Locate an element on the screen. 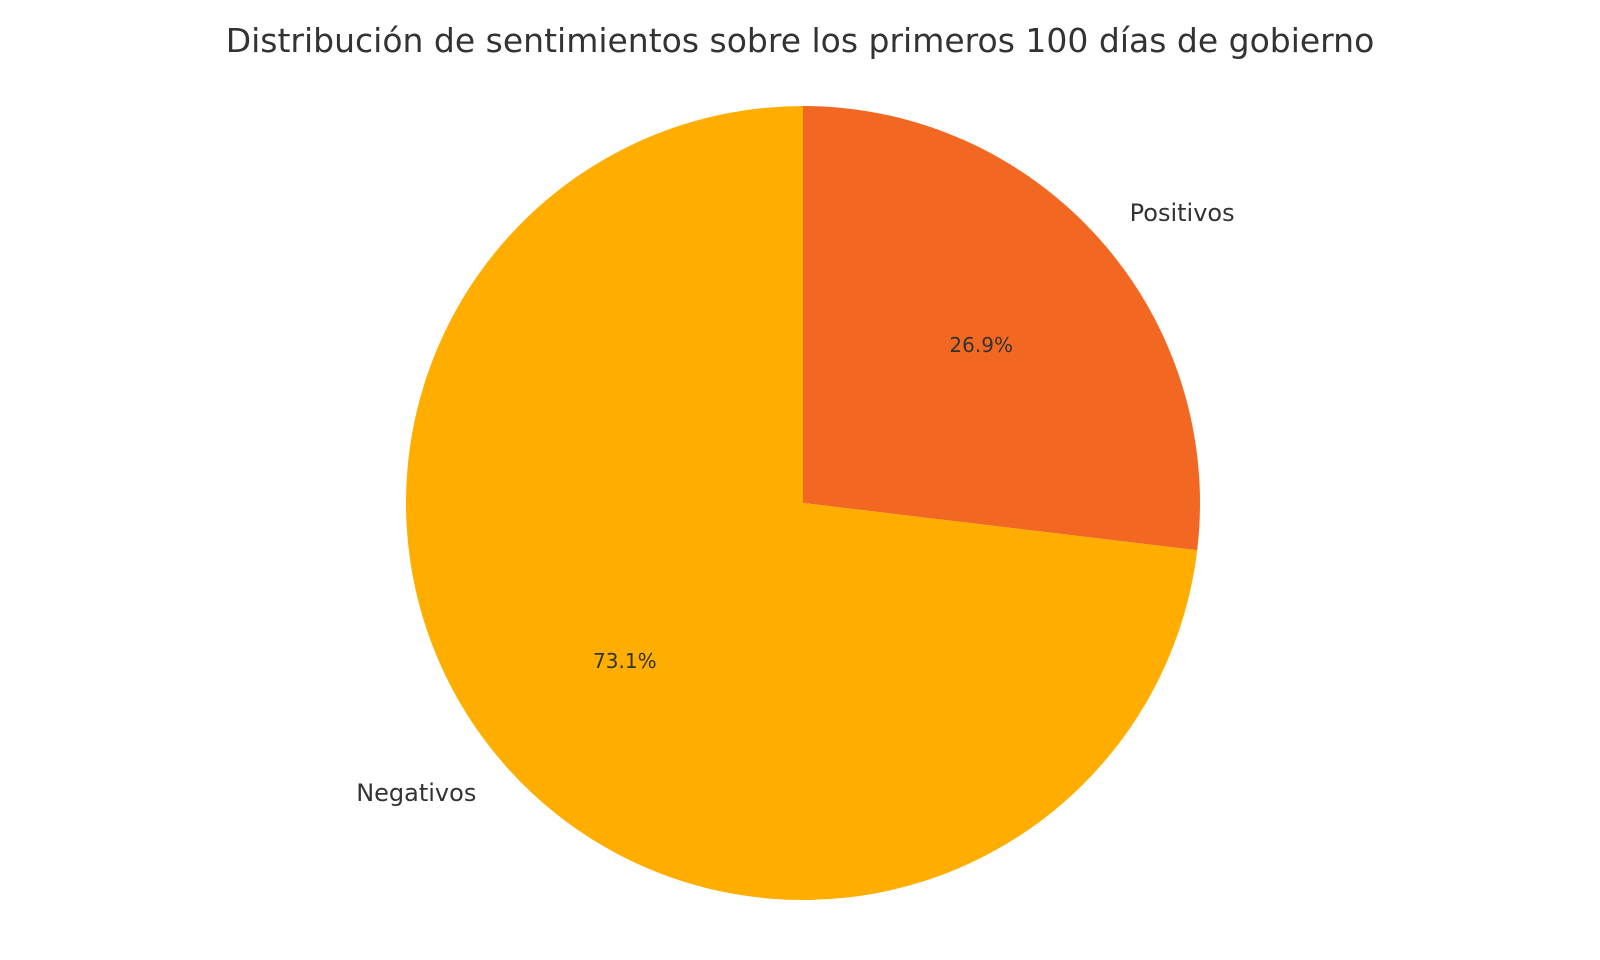 Image resolution: width=1600 pixels, height=960 pixels. slice-label-positivos: Positivos is located at coordinates (1182, 213).